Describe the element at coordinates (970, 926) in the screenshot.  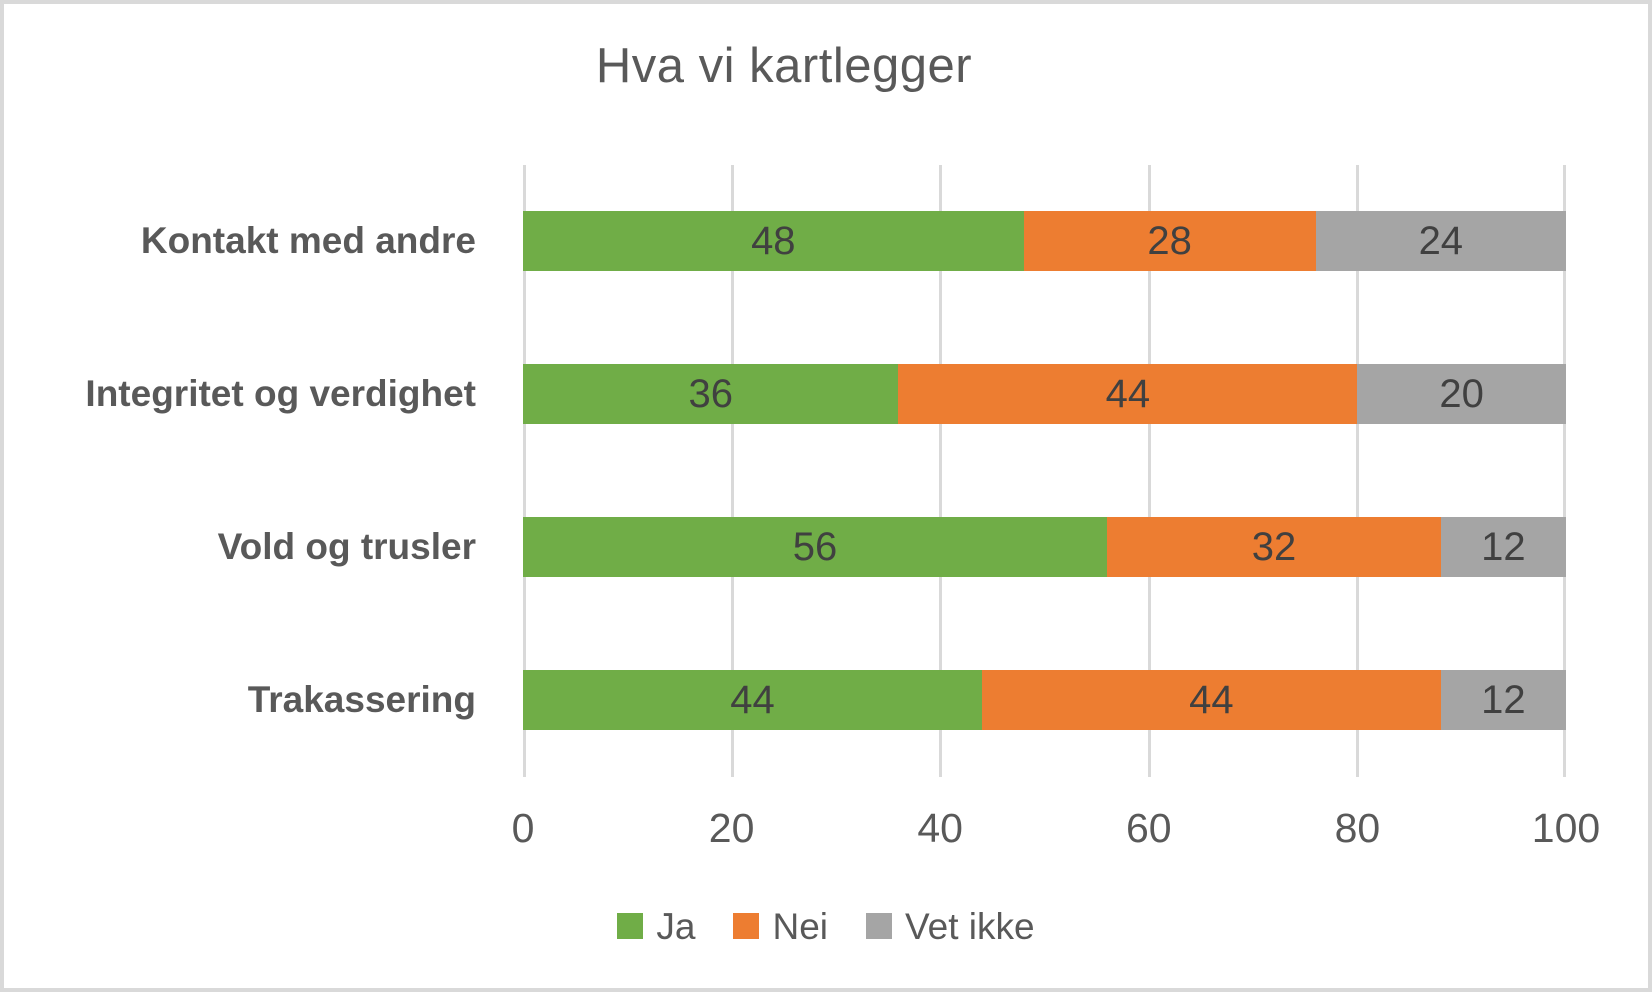
I see `legend-label: Vet ikke` at that location.